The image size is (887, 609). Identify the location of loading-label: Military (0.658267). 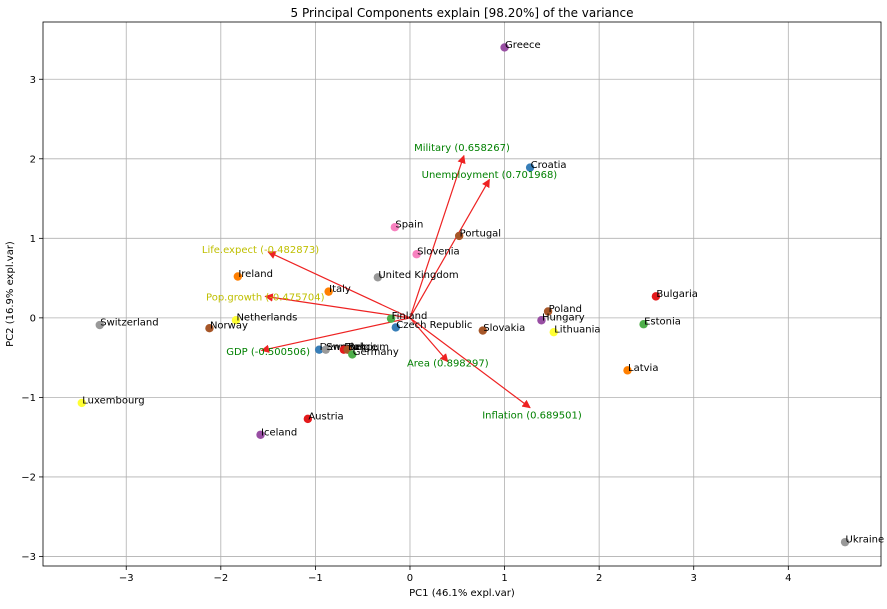
(462, 148).